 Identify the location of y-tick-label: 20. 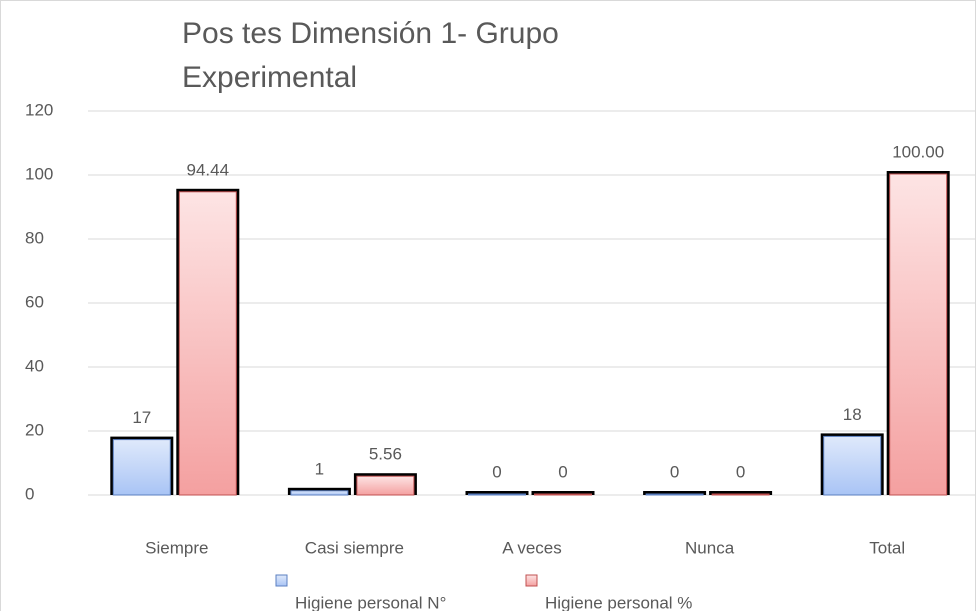
(34, 429).